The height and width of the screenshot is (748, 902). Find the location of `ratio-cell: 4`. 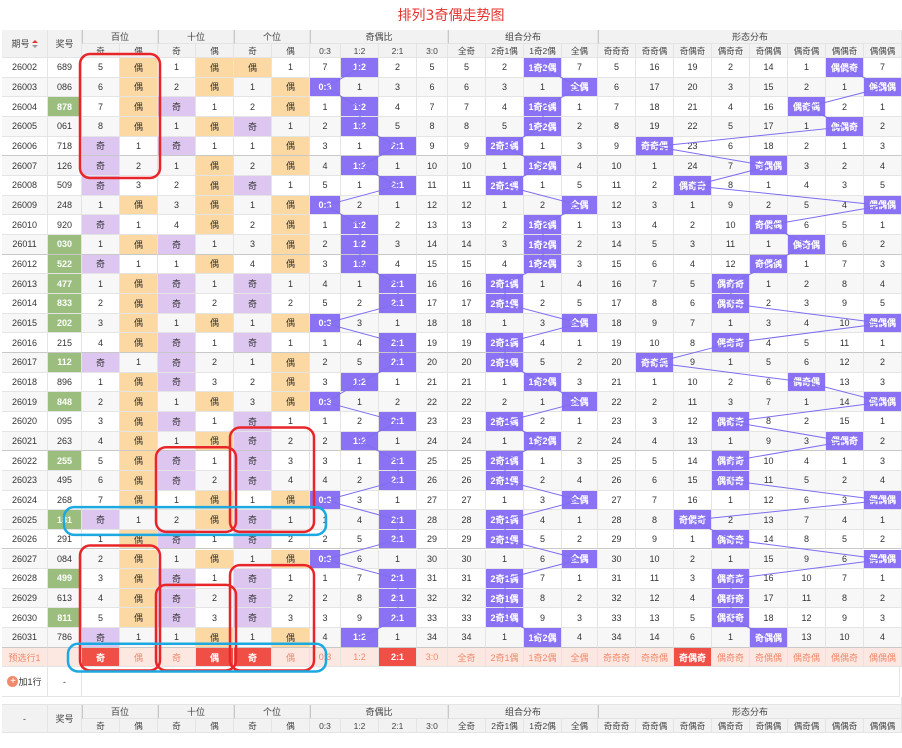

ratio-cell: 4 is located at coordinates (360, 343).